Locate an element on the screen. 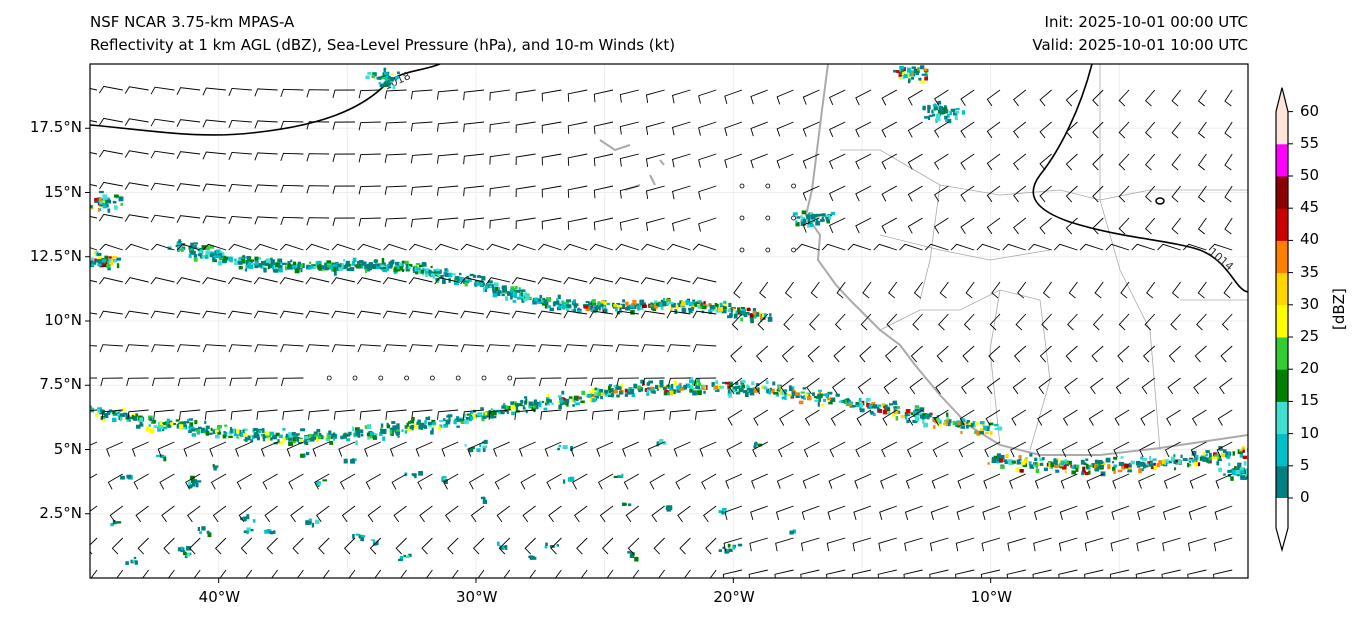 This screenshot has width=1366, height=623. lat-tick-label: 7.5°N is located at coordinates (60, 384).